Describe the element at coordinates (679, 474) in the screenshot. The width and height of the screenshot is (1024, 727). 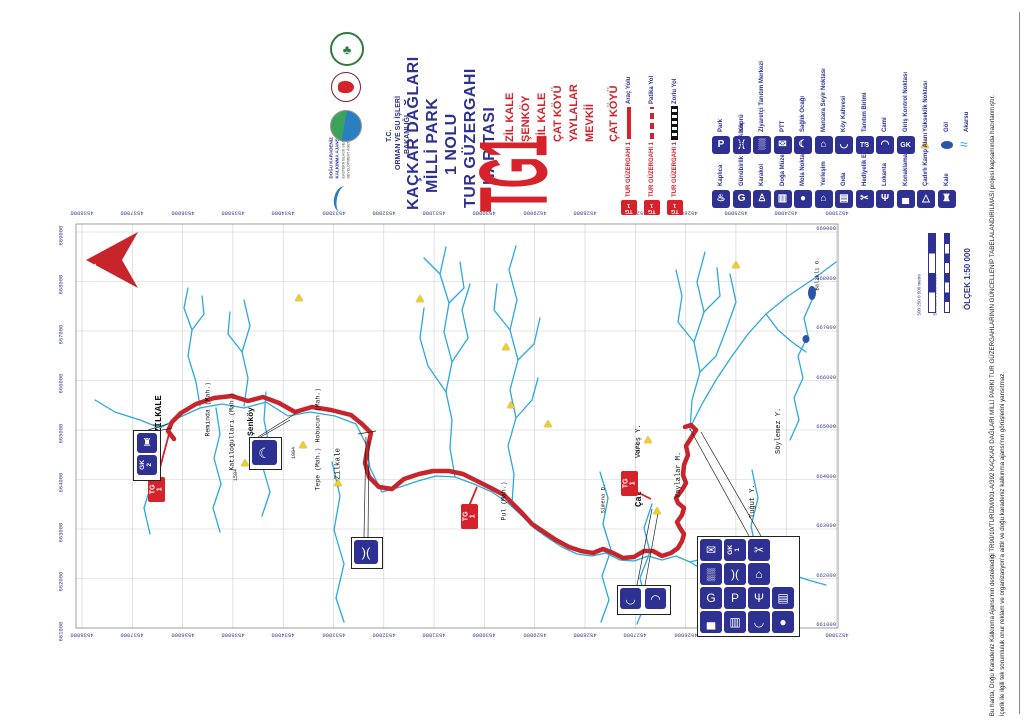
I see `map-label: Yaylalar M.` at that location.